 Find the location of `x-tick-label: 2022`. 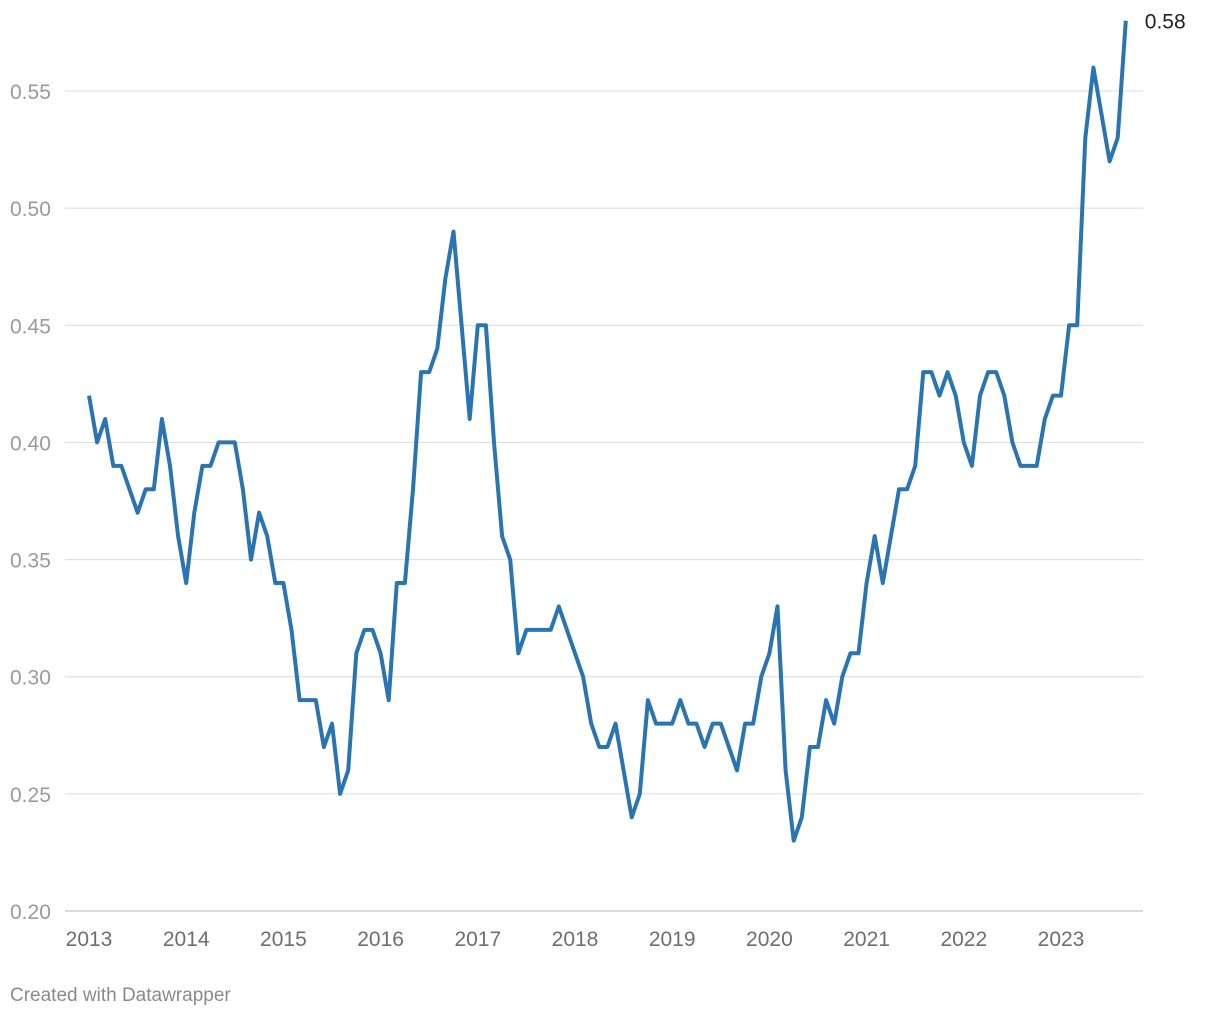

x-tick-label: 2022 is located at coordinates (963, 939).